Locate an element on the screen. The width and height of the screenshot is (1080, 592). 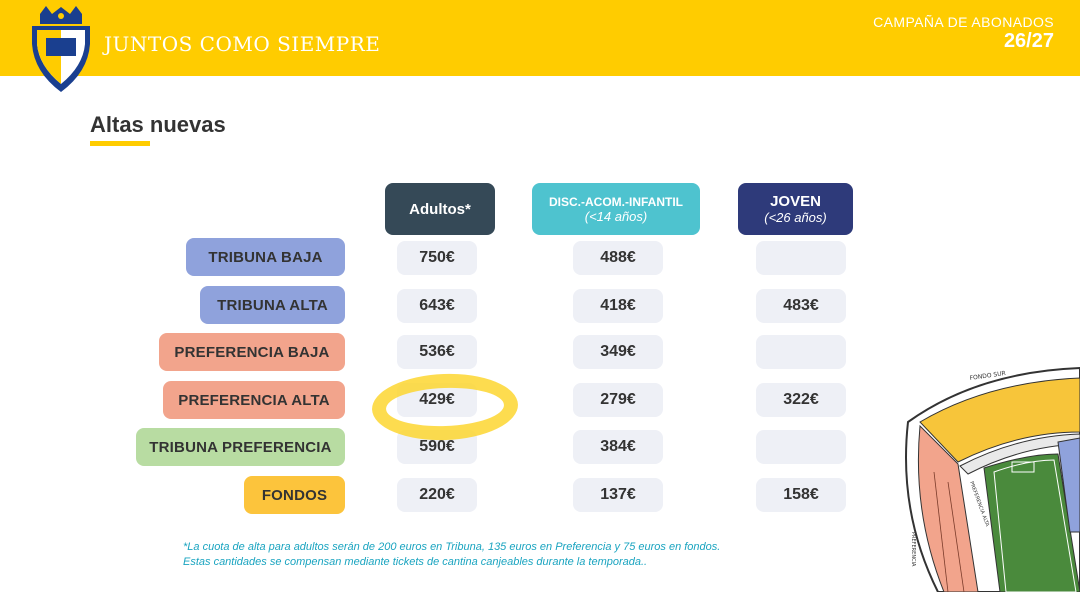
price-cell: 220€ is located at coordinates (437, 495).